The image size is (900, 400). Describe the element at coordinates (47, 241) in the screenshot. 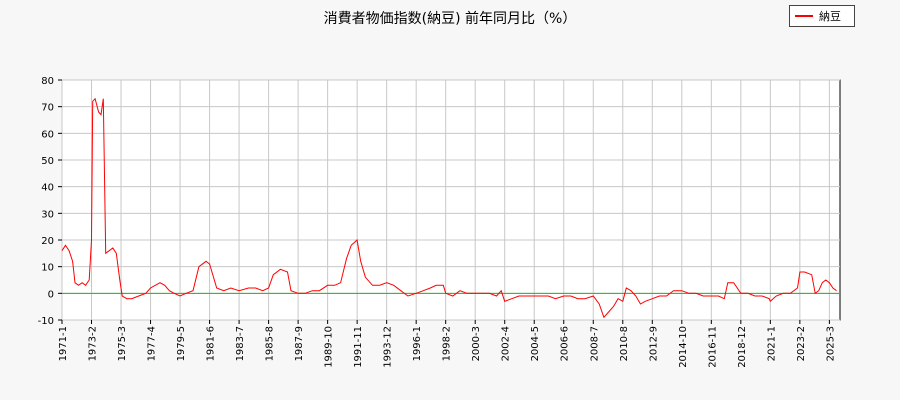

I see `y-tick-label: 20` at that location.